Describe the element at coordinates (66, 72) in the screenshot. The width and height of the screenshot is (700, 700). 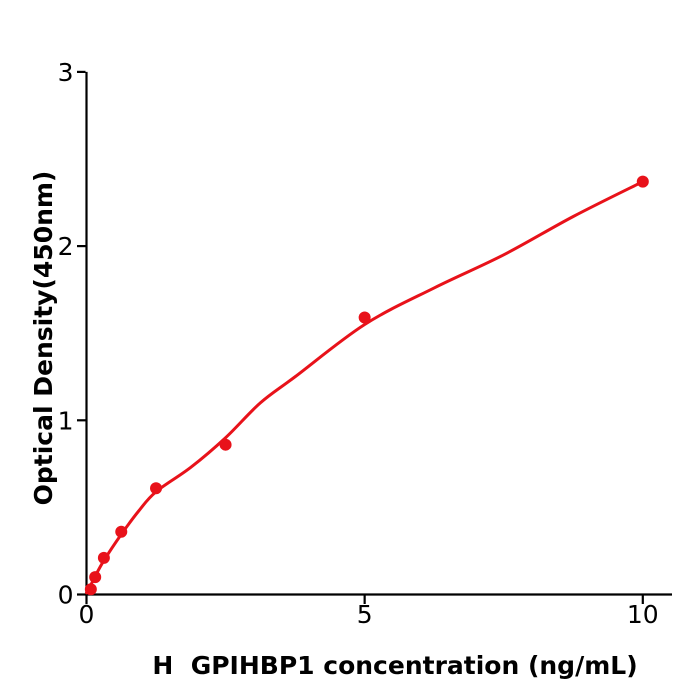
I see `y-tick-label: 3` at that location.